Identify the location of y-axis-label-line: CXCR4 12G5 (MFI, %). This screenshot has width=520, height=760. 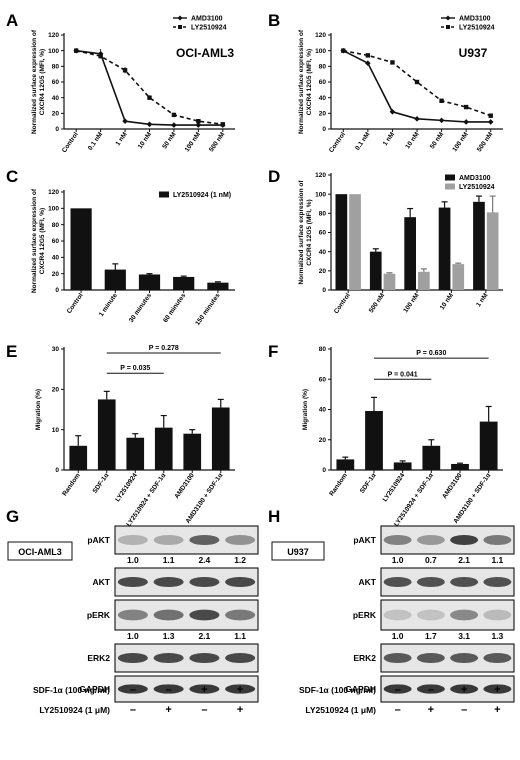
(42, 241).